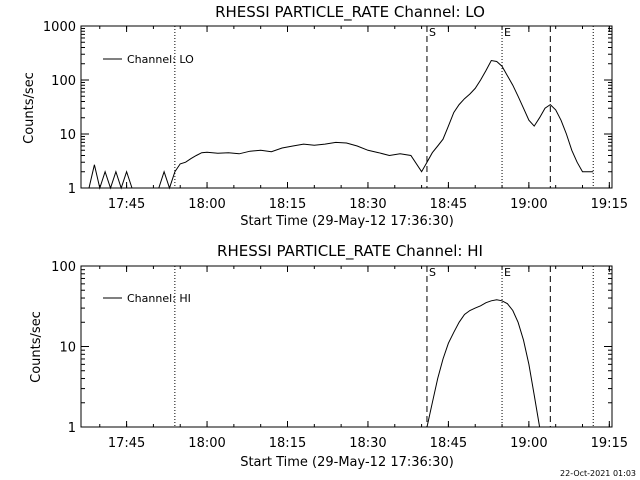 The image size is (640, 480). Describe the element at coordinates (609, 204) in the screenshot. I see `lo-x-tick-label: 19:15` at that location.